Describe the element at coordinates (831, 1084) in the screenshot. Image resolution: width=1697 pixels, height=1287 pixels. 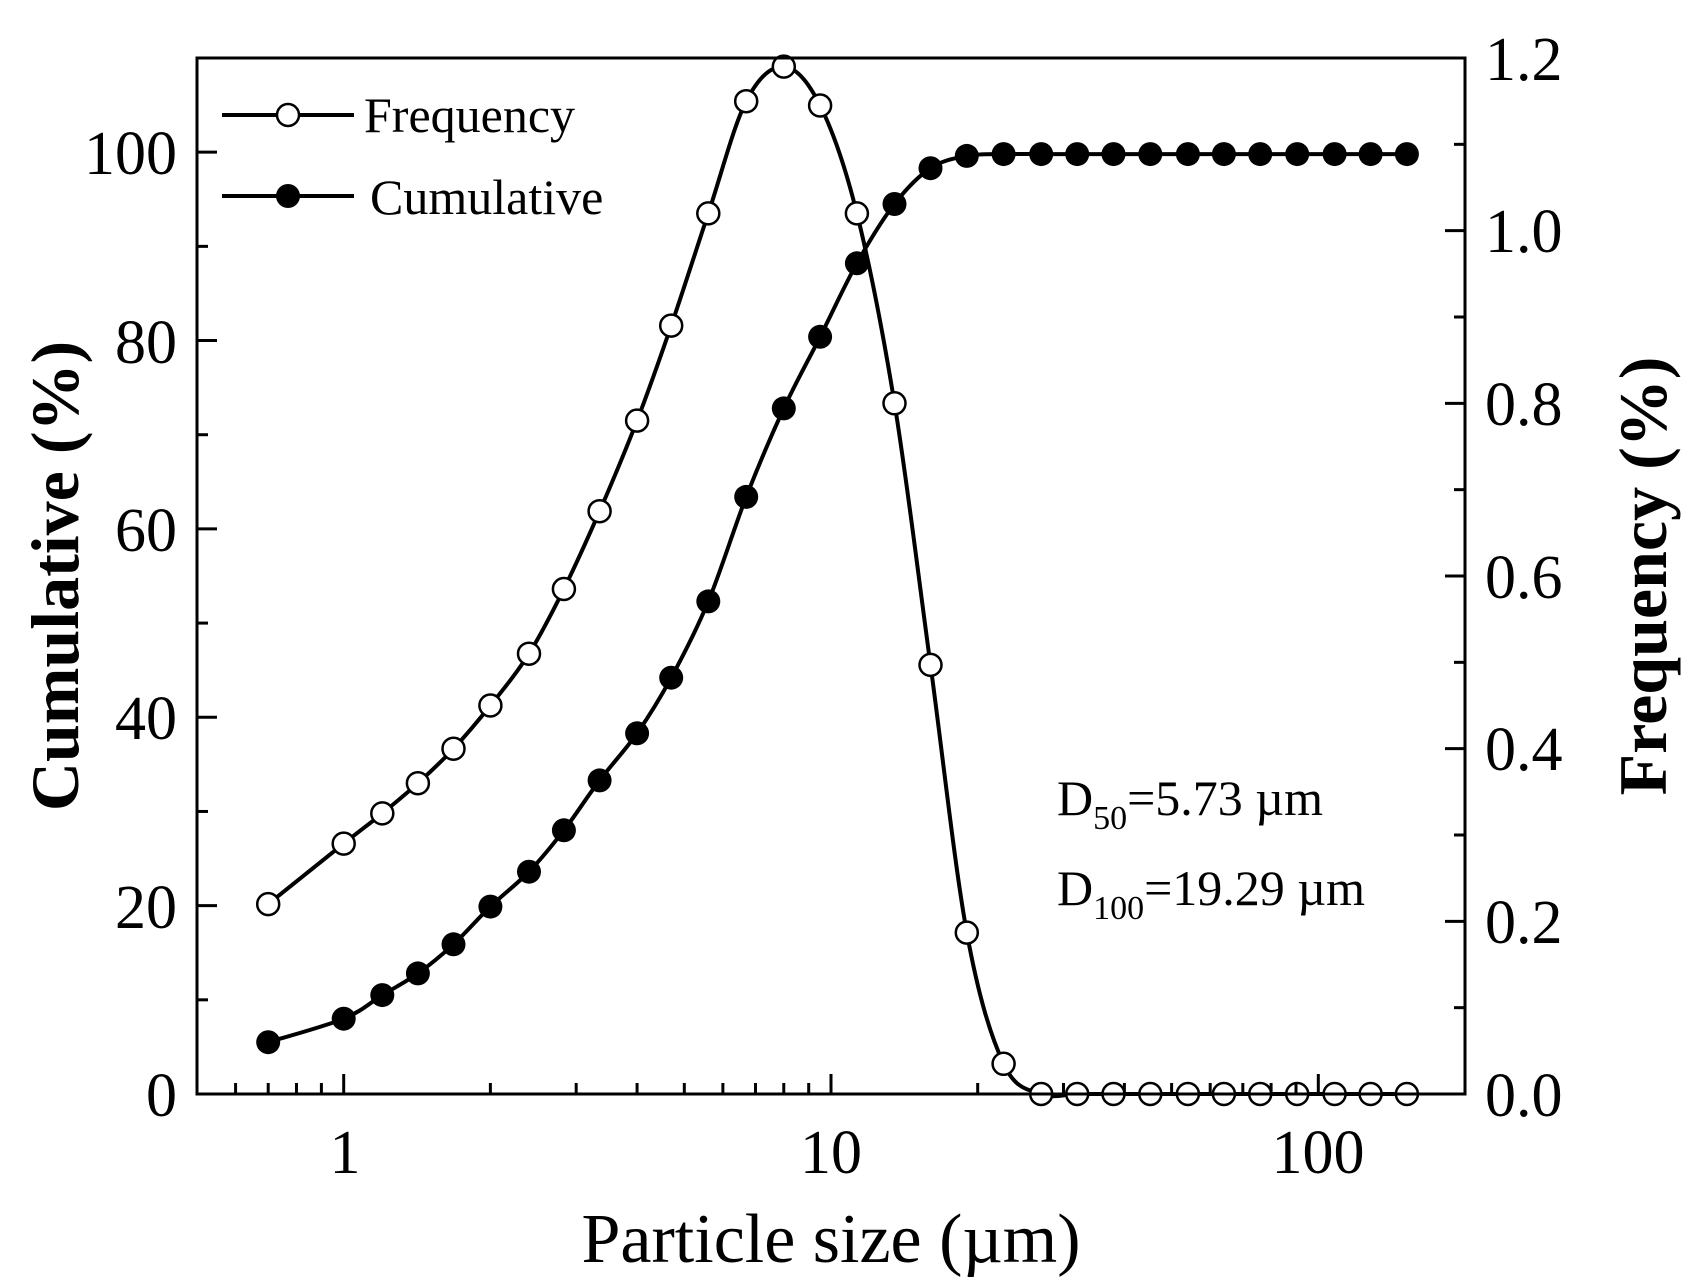
I see `x-axis-ticks` at that location.